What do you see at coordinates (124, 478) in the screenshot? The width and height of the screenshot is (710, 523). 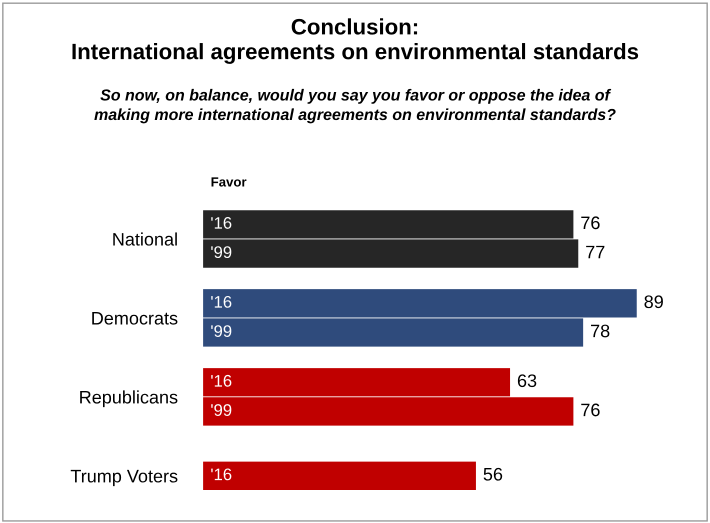 I see `y-tick-label: Trump Voters` at bounding box center [124, 478].